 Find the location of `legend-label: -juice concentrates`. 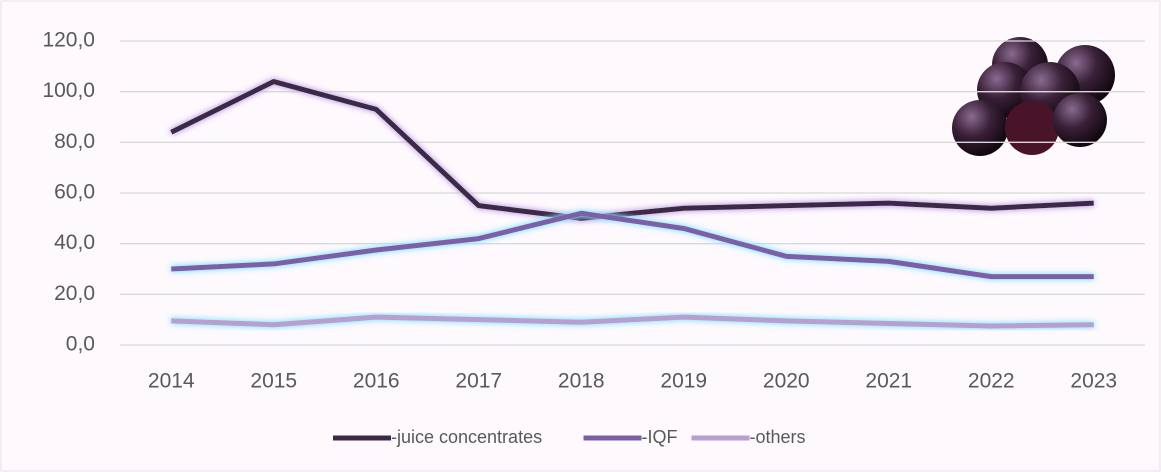

legend-label: -juice concentrates is located at coordinates (466, 437).